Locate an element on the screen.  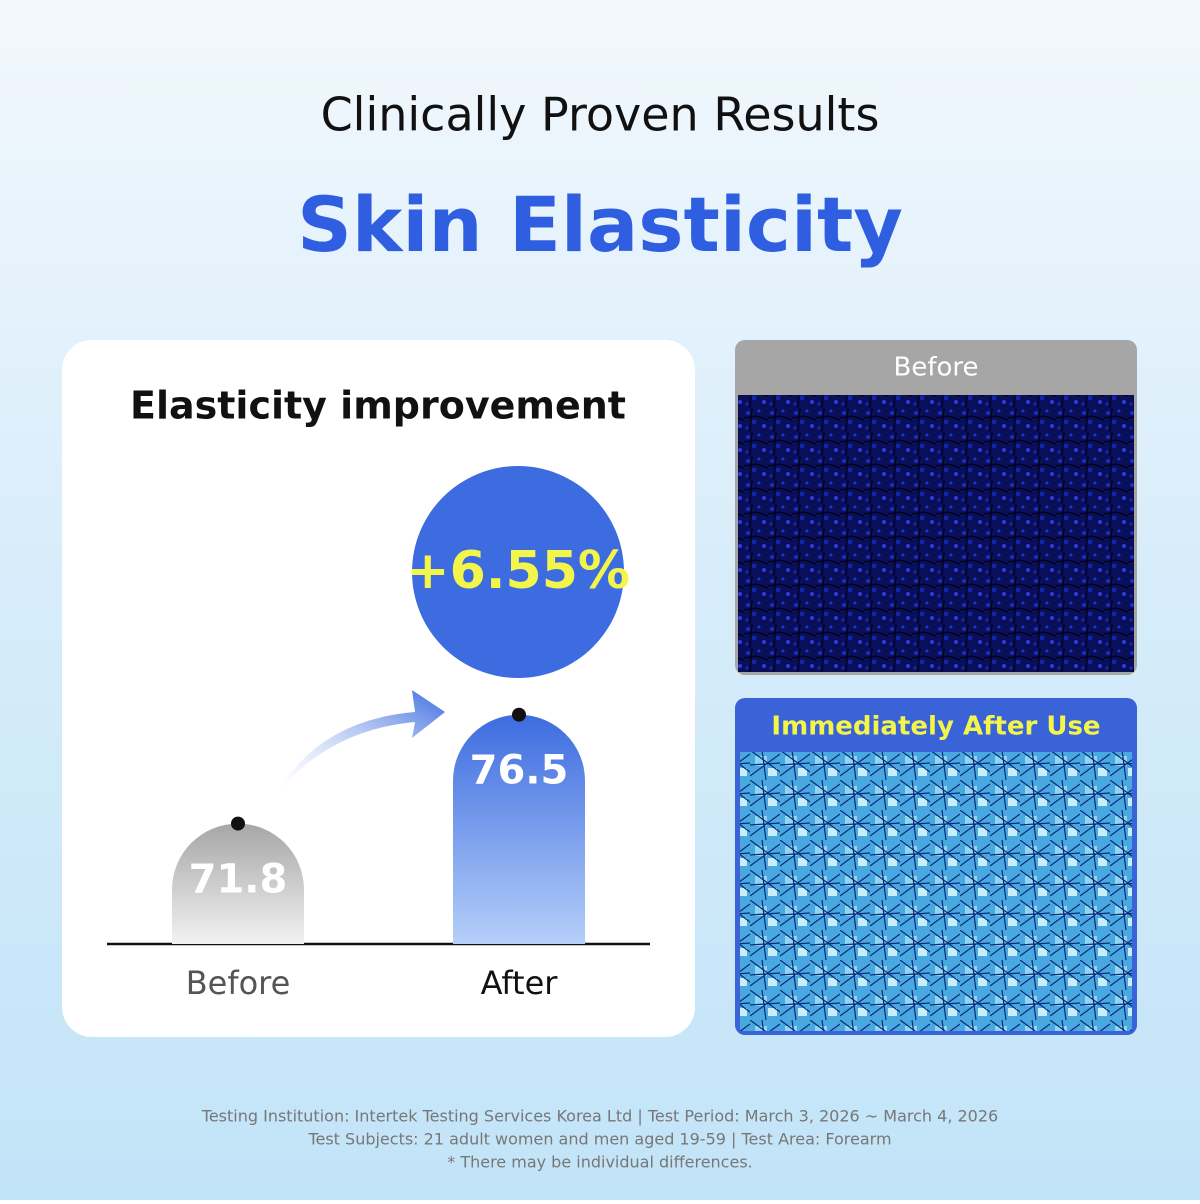
after-label: Immediately After Use is located at coordinates (935, 727).